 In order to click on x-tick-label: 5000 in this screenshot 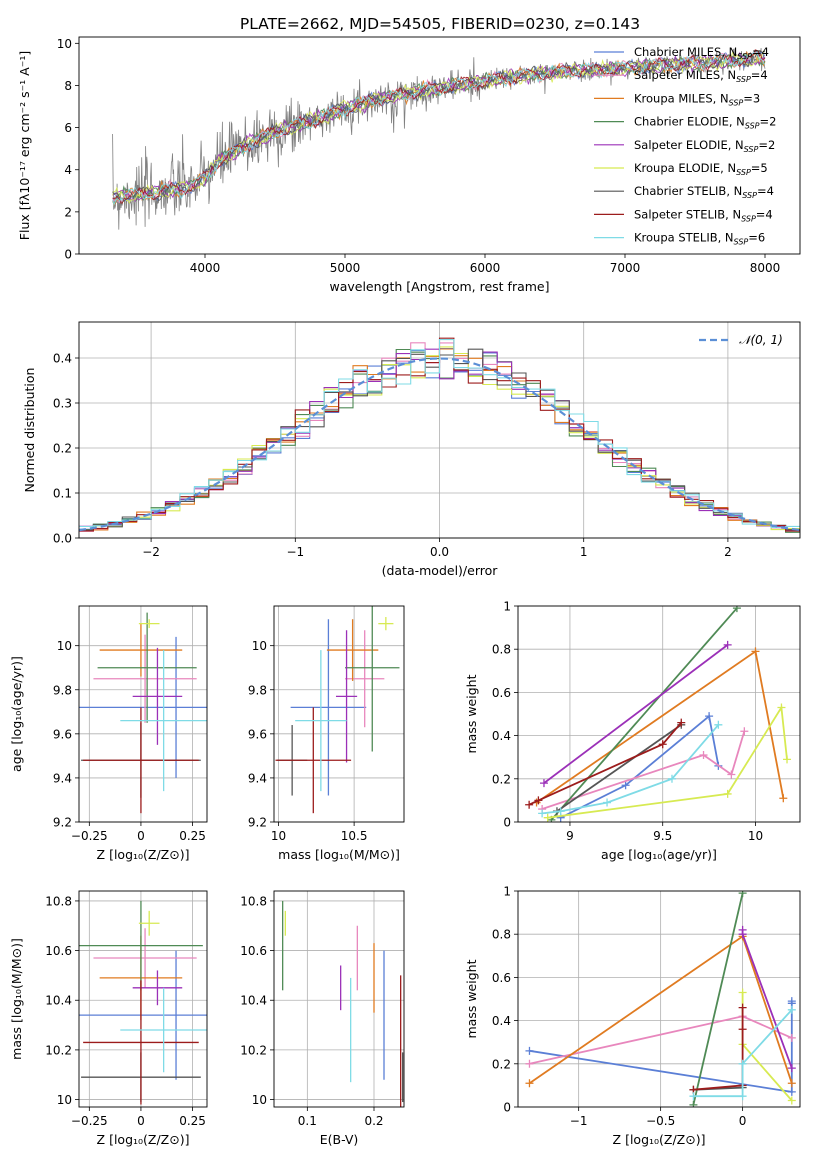, I will do `click(345, 268)`.